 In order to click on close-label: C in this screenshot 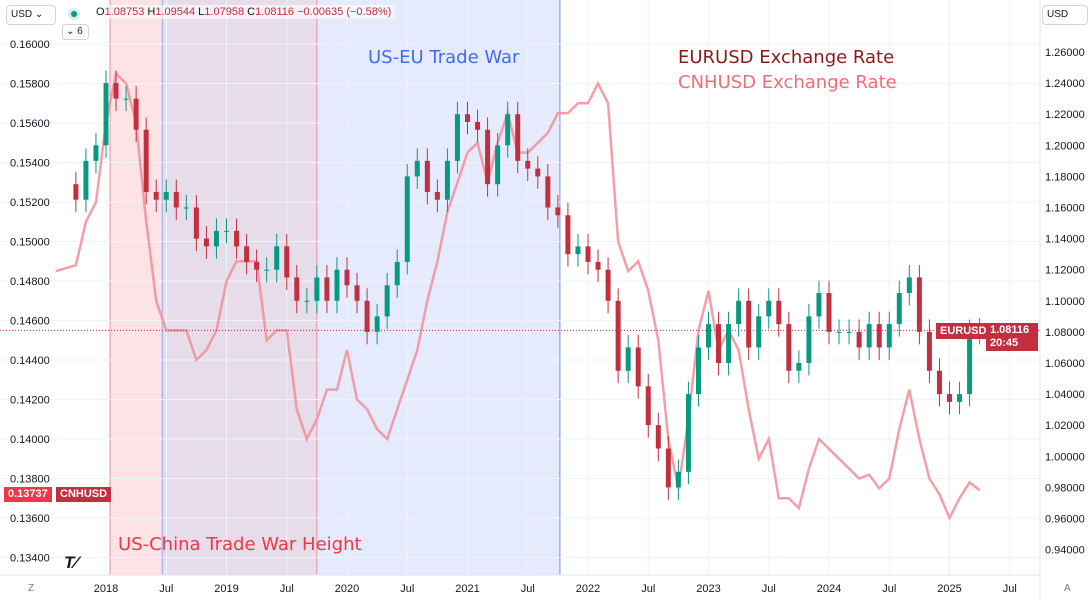, I will do `click(251, 12)`.